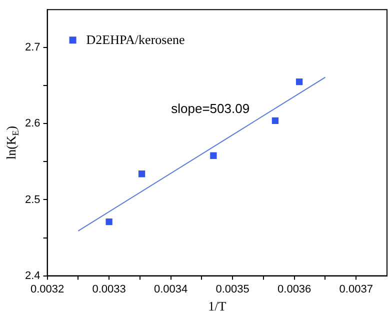 The image size is (392, 317). I want to click on y-axis-title: ln(KE), so click(11, 143).